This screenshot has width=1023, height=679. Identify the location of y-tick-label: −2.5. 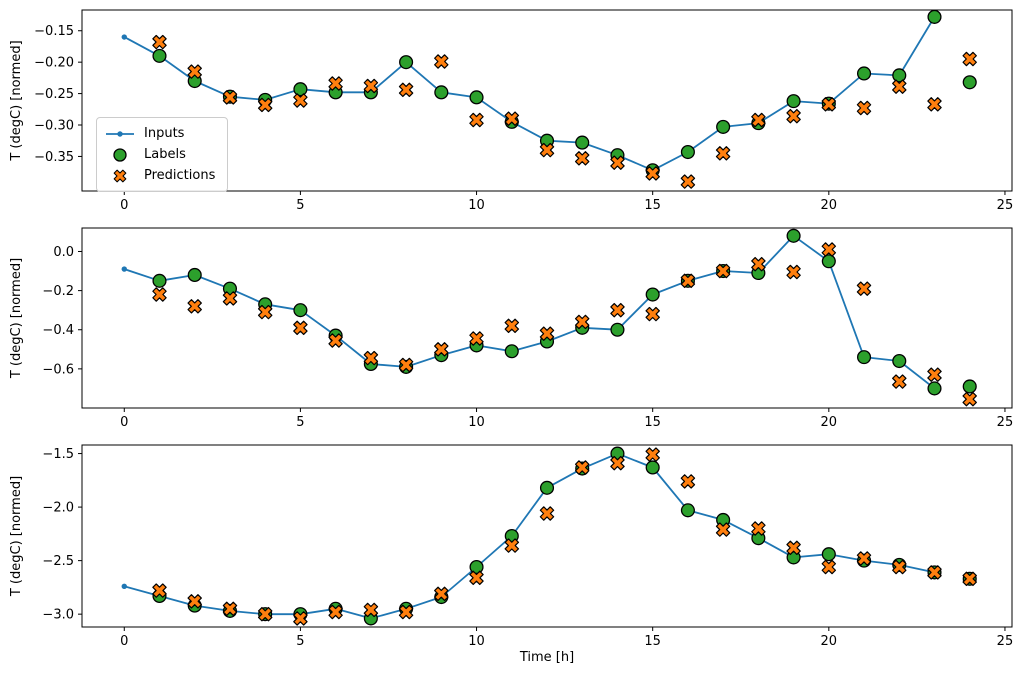
(58, 561).